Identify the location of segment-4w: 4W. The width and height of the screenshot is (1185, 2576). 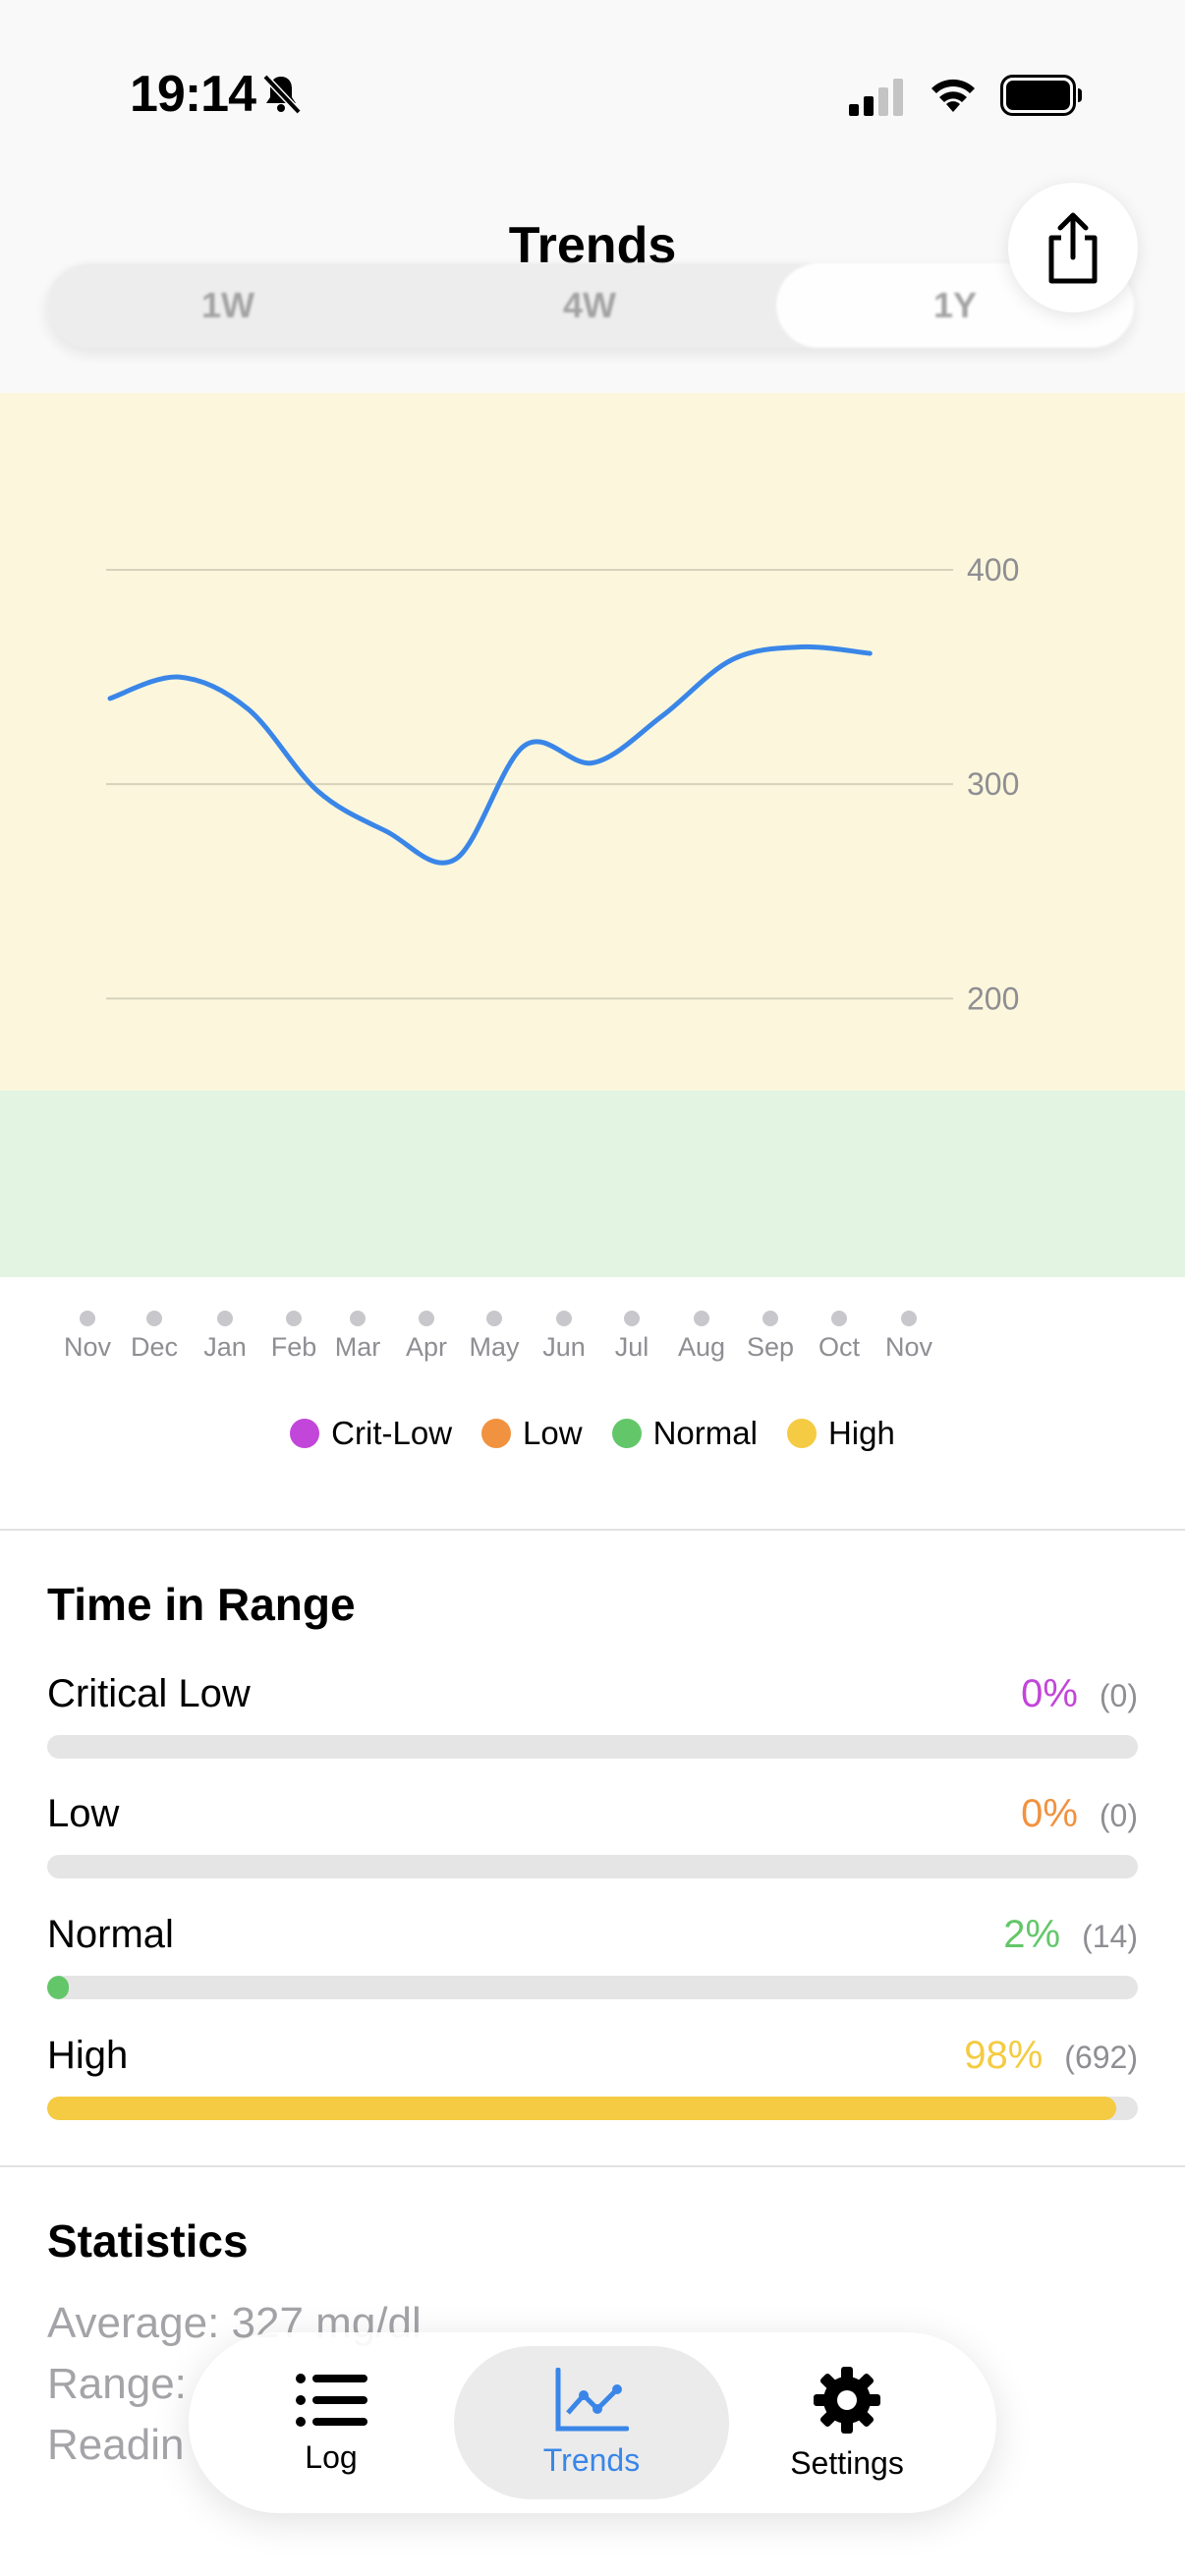
(590, 305).